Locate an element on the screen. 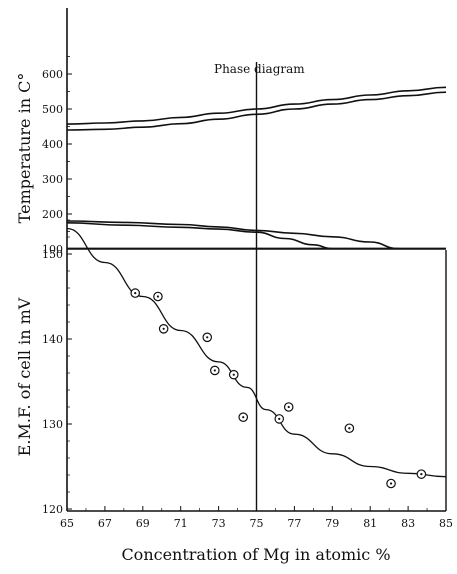 Image resolution: width=457 pixels, height=574 pixels. top-y-tick-label: 200 is located at coordinates (52, 214).